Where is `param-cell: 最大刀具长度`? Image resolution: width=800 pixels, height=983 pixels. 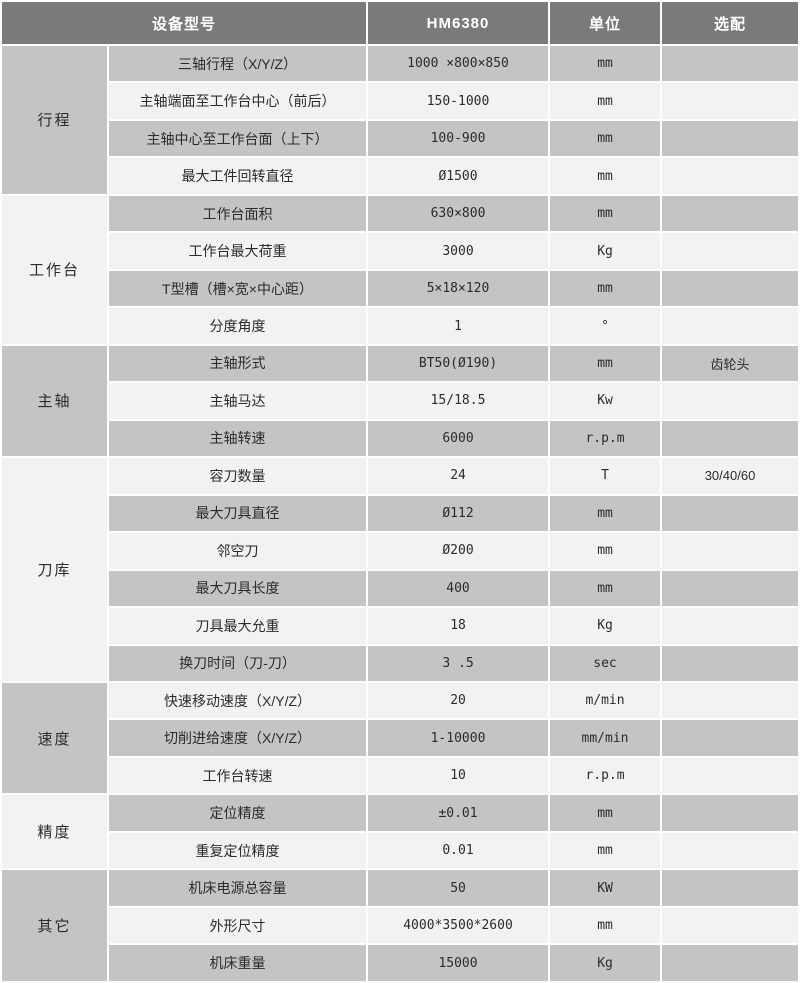
param-cell: 最大刀具长度 is located at coordinates (238, 588).